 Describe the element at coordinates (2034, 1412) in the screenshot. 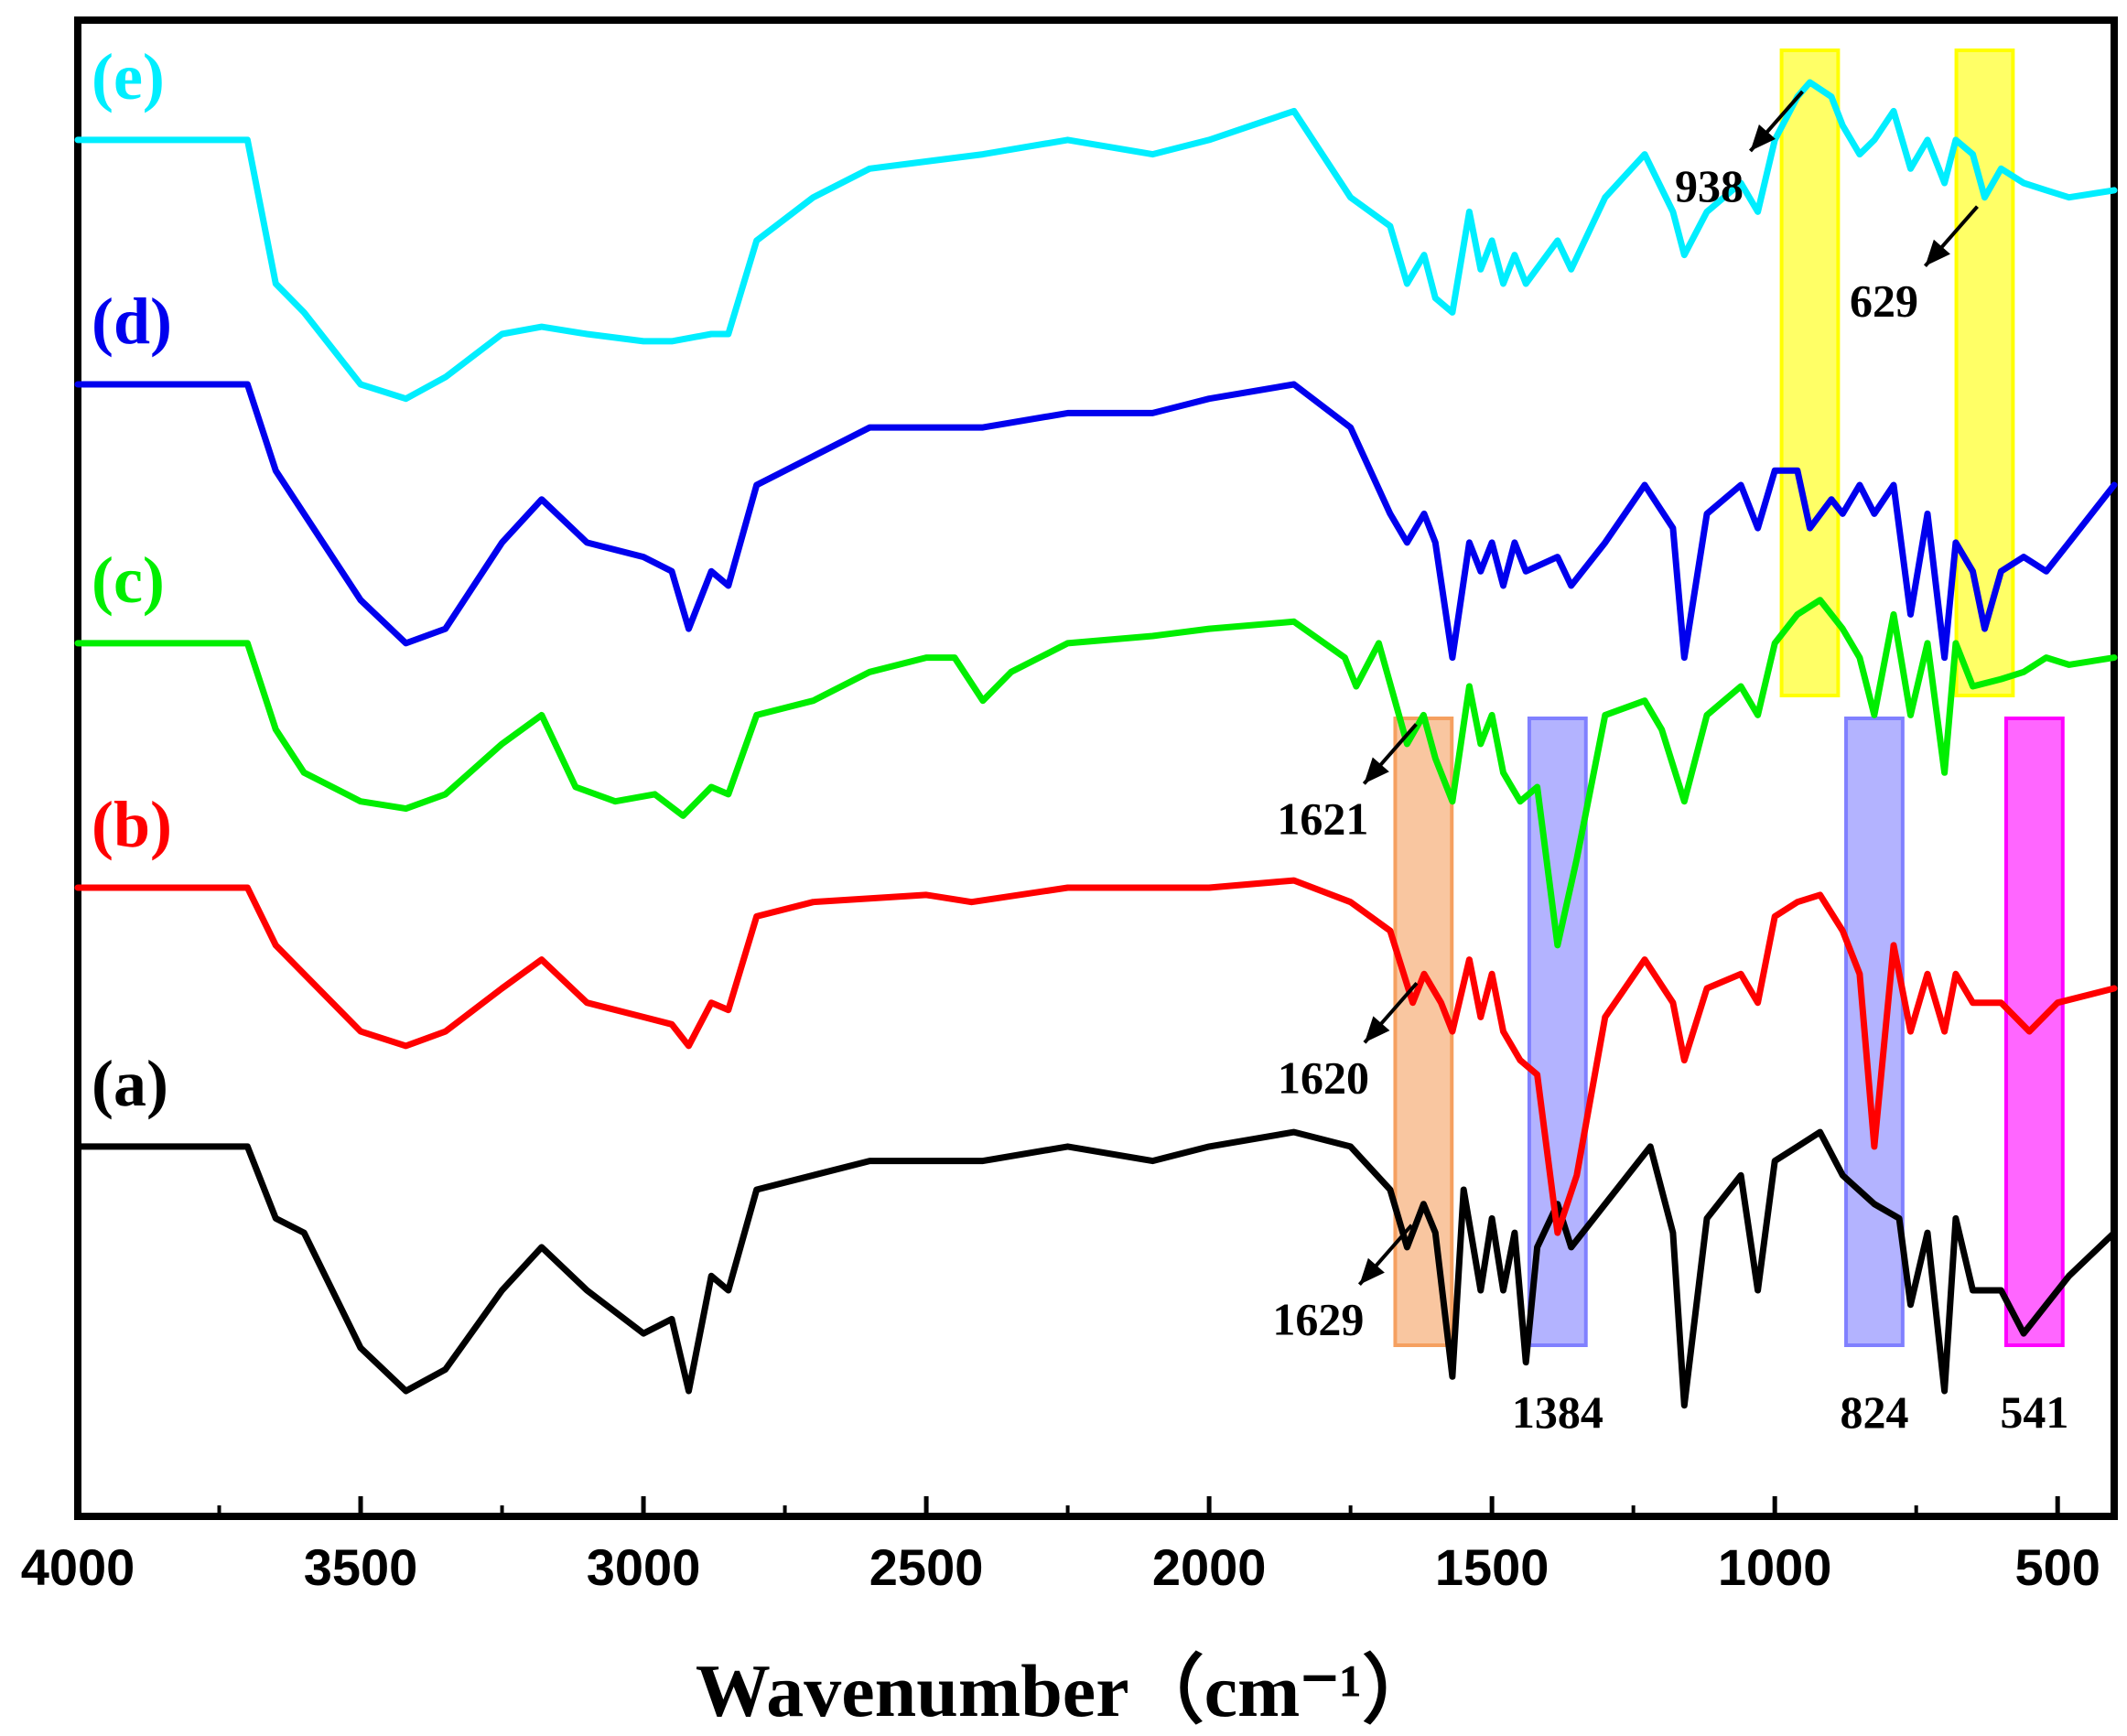

I see `peak-label: 541` at that location.